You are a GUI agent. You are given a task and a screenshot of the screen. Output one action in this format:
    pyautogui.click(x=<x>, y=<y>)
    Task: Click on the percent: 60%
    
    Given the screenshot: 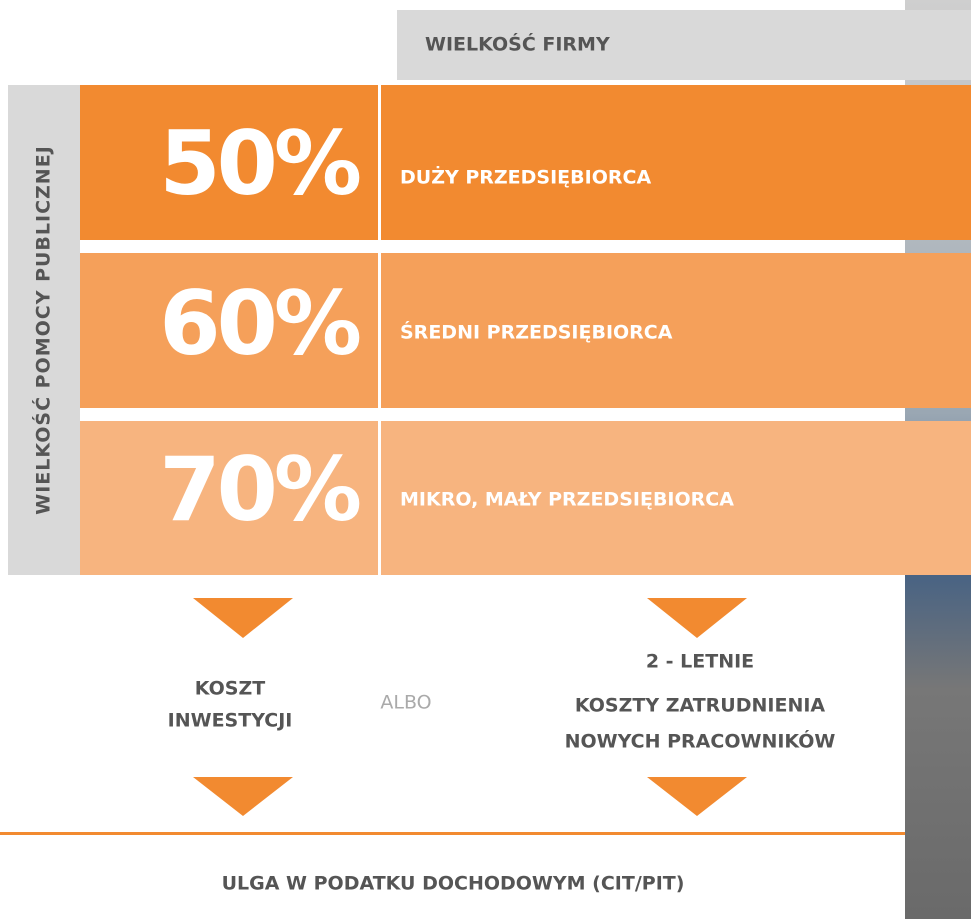 What is the action you would take?
    pyautogui.click(x=259, y=323)
    